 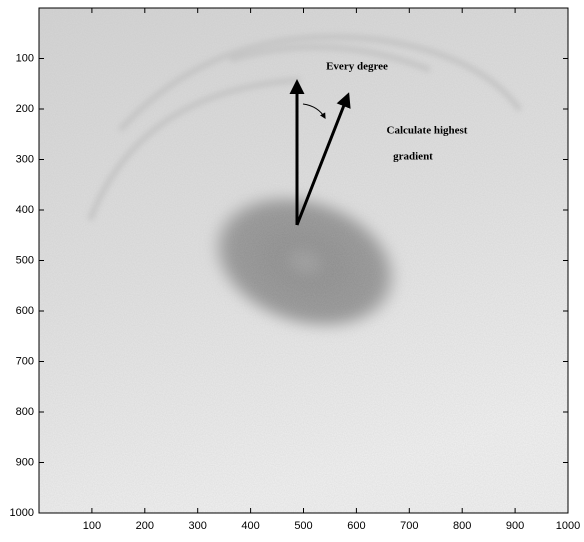 I want to click on annotation-arrows, so click(x=320, y=152).